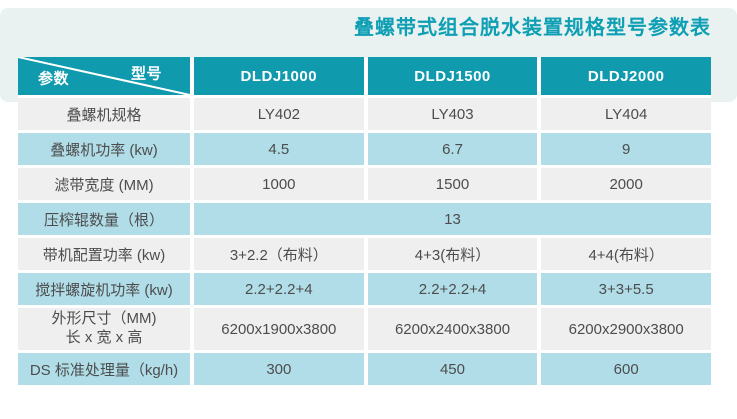 This screenshot has height=419, width=737. Describe the element at coordinates (452, 149) in the screenshot. I see `value-cell: 6.7` at that location.